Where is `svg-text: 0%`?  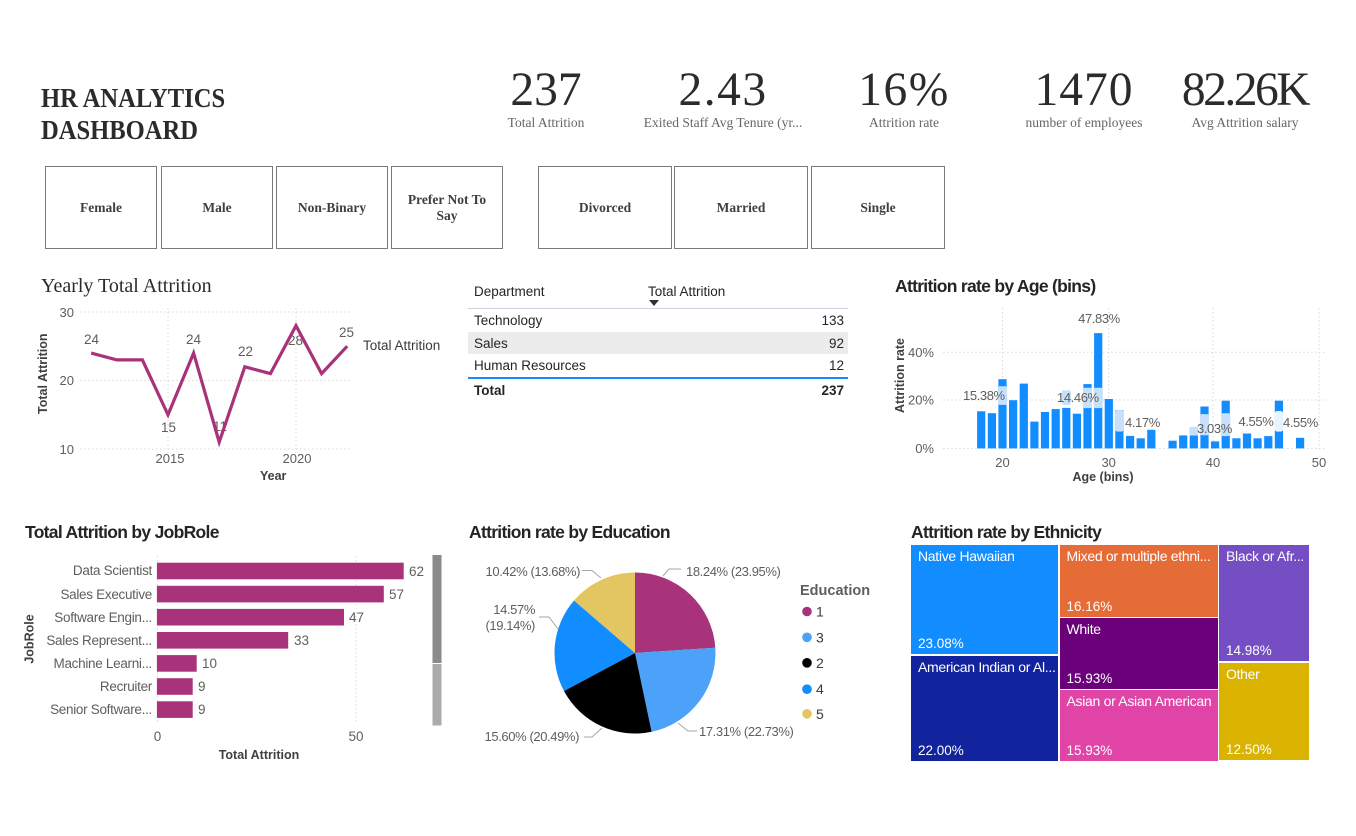 svg-text: 0% is located at coordinates (924, 448).